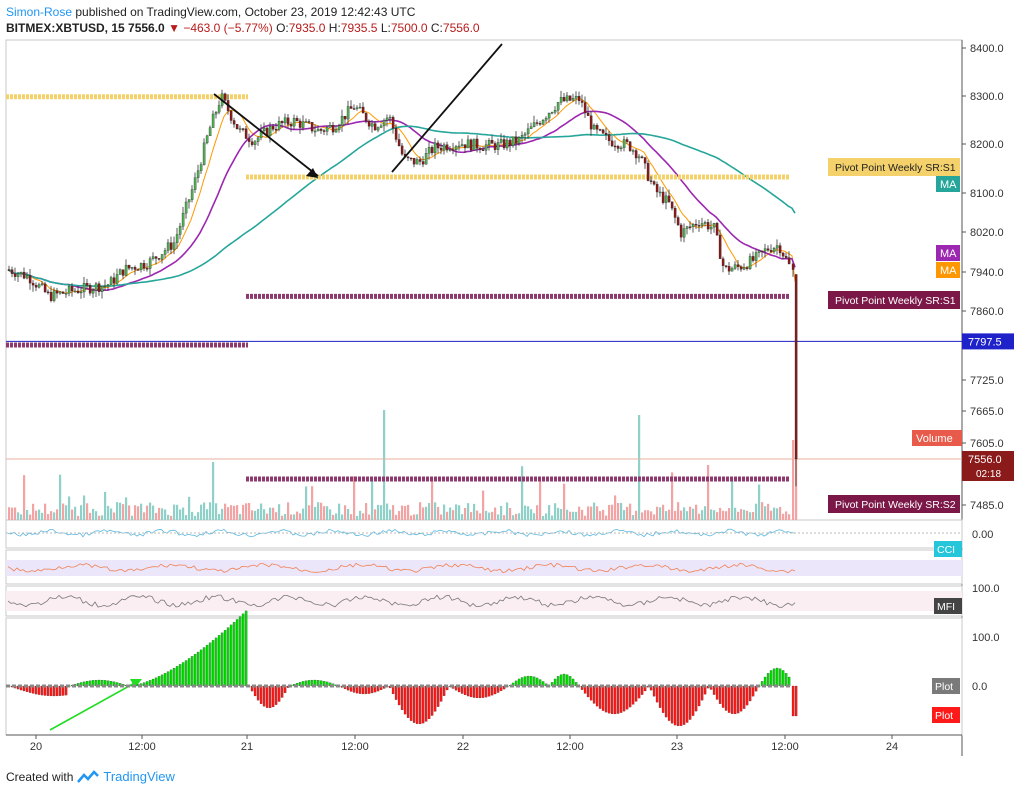 Image resolution: width=1020 pixels, height=795 pixels. I want to click on price-axis-label-4: 8020.0, so click(987, 233).